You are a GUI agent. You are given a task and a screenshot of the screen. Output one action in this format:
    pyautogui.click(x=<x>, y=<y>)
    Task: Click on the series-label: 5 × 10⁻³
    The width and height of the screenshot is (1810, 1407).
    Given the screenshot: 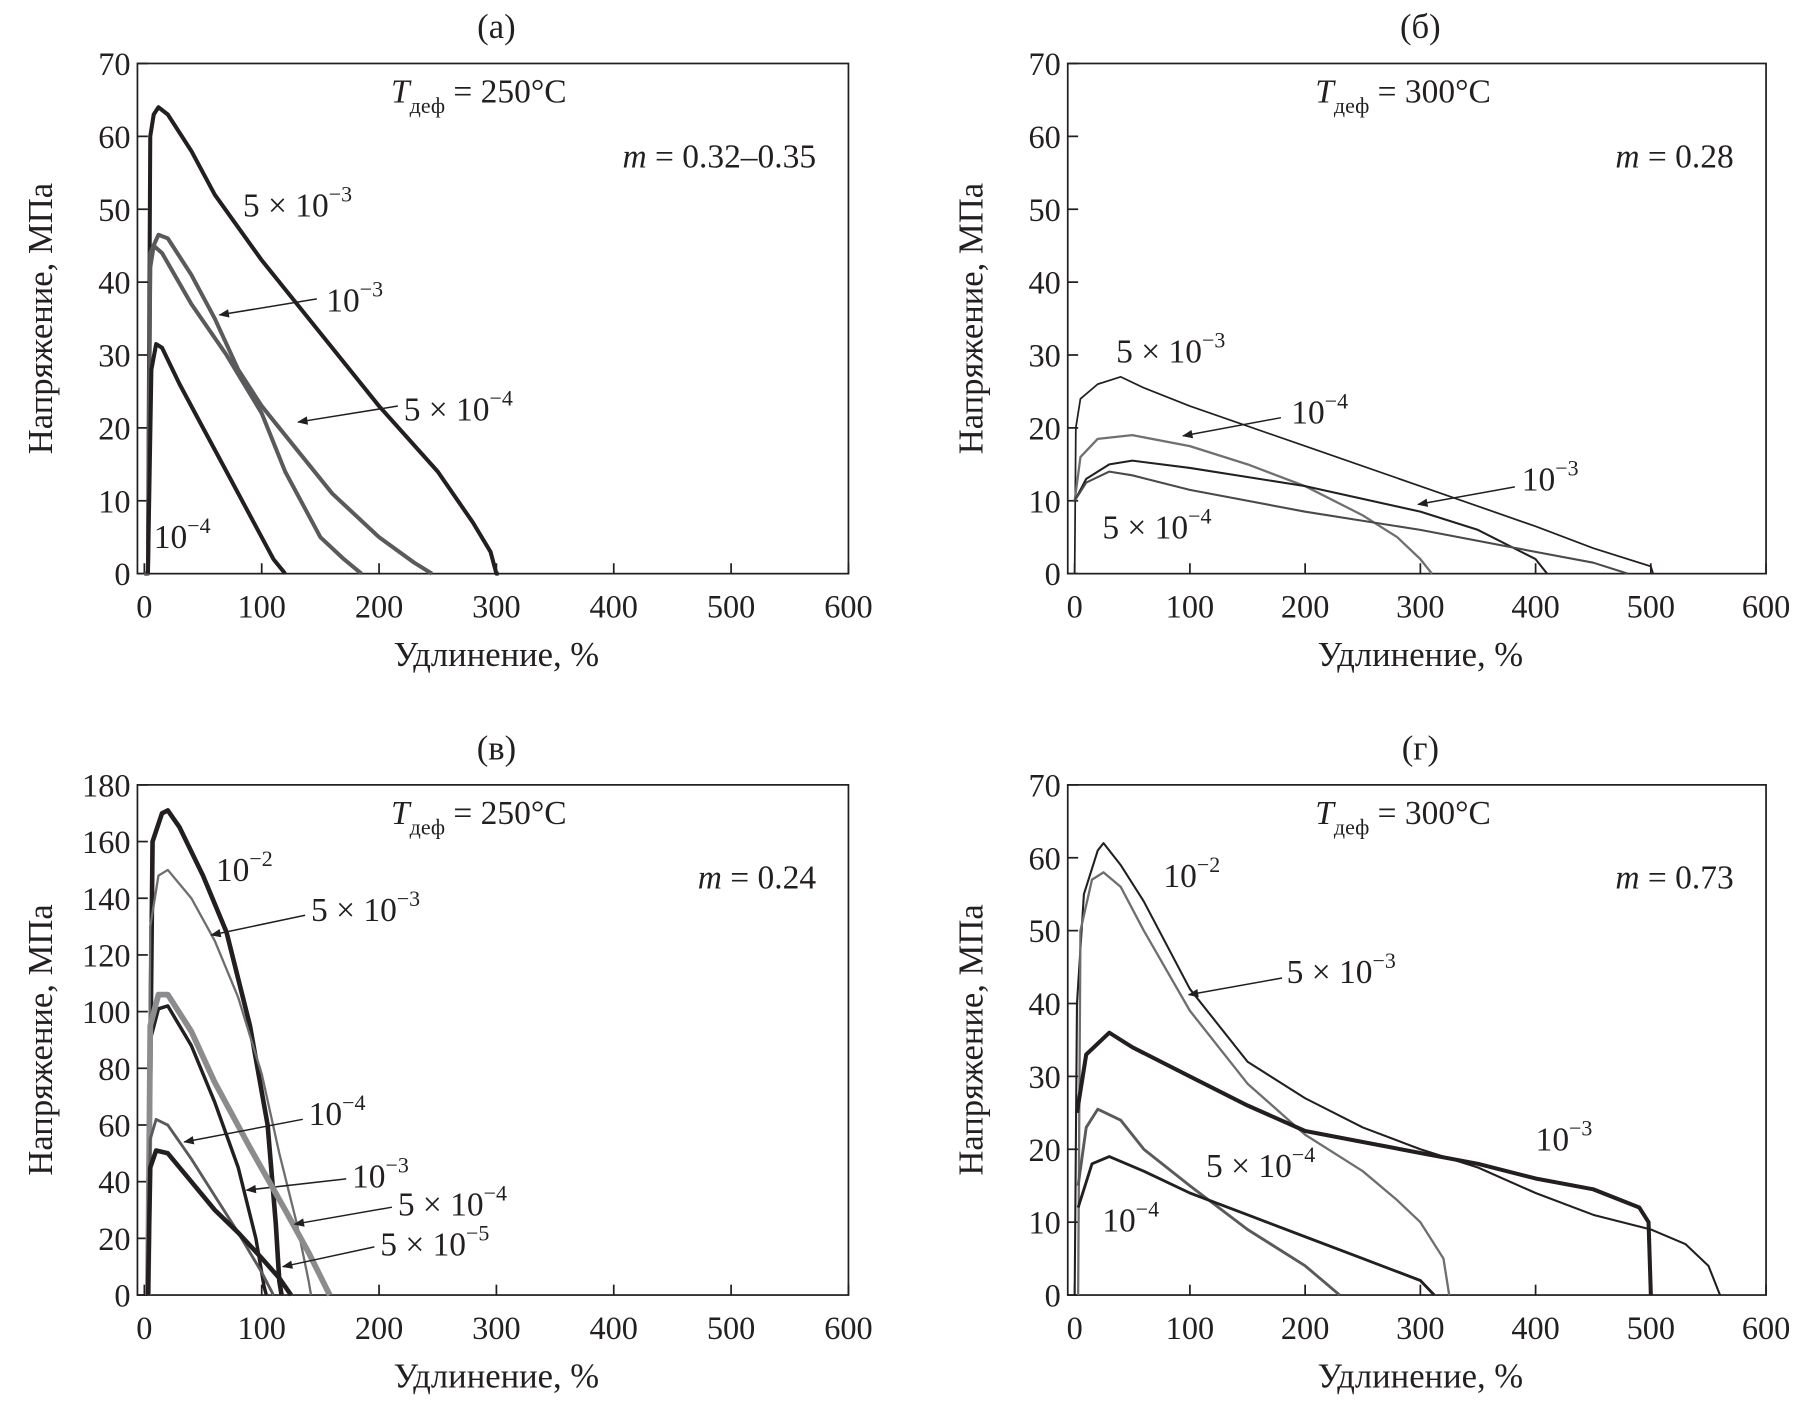 What is the action you would take?
    pyautogui.click(x=1341, y=969)
    